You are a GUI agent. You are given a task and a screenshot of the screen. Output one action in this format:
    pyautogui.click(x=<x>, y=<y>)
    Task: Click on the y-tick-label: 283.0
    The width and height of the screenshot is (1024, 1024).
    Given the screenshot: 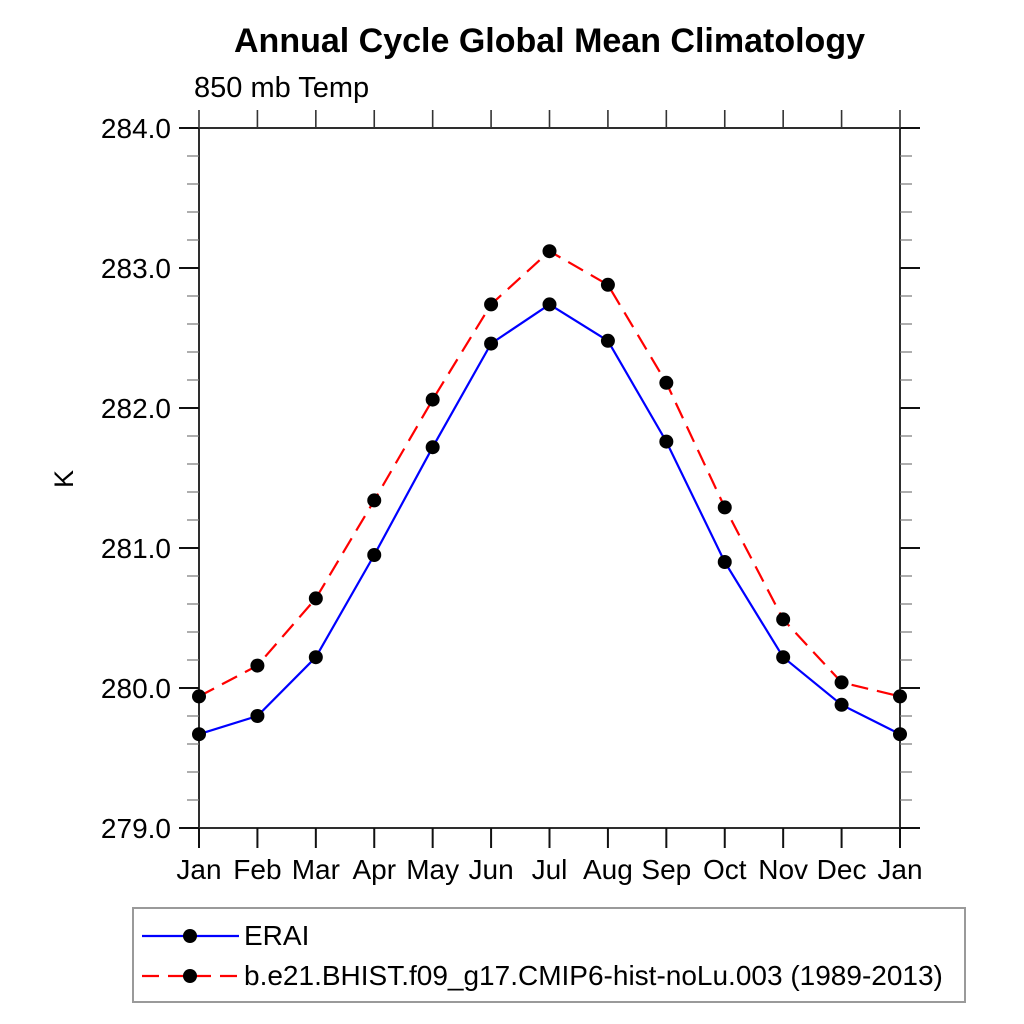 What is the action you would take?
    pyautogui.click(x=136, y=268)
    